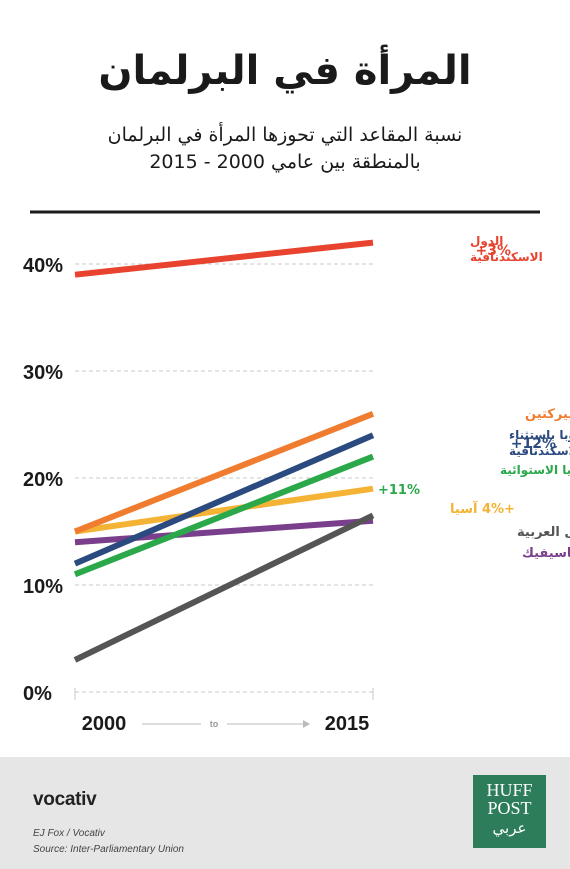 The width and height of the screenshot is (570, 869). Describe the element at coordinates (482, 508) in the screenshot. I see `label-asia: +4% آسيا` at that location.